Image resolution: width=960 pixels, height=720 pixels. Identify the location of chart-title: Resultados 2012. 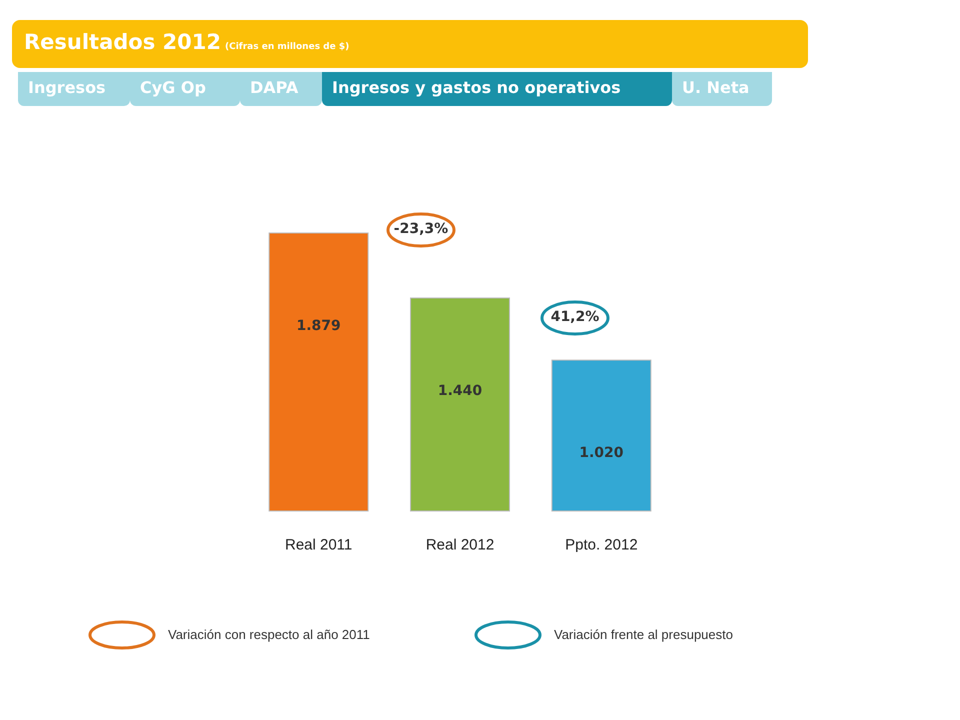
(122, 42).